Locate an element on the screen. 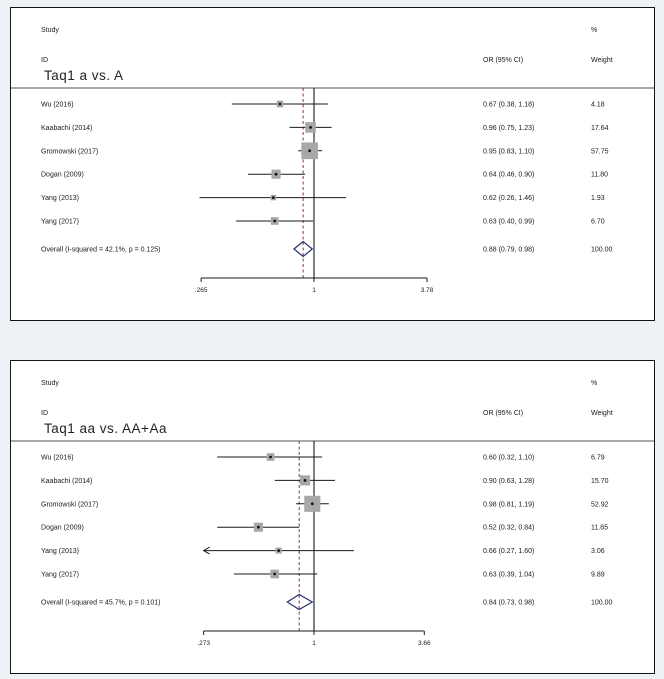 The width and height of the screenshot is (664, 679). study-row: Yang (2017) 0.63 (0.39, 1.04) 9.89 is located at coordinates (323, 574).